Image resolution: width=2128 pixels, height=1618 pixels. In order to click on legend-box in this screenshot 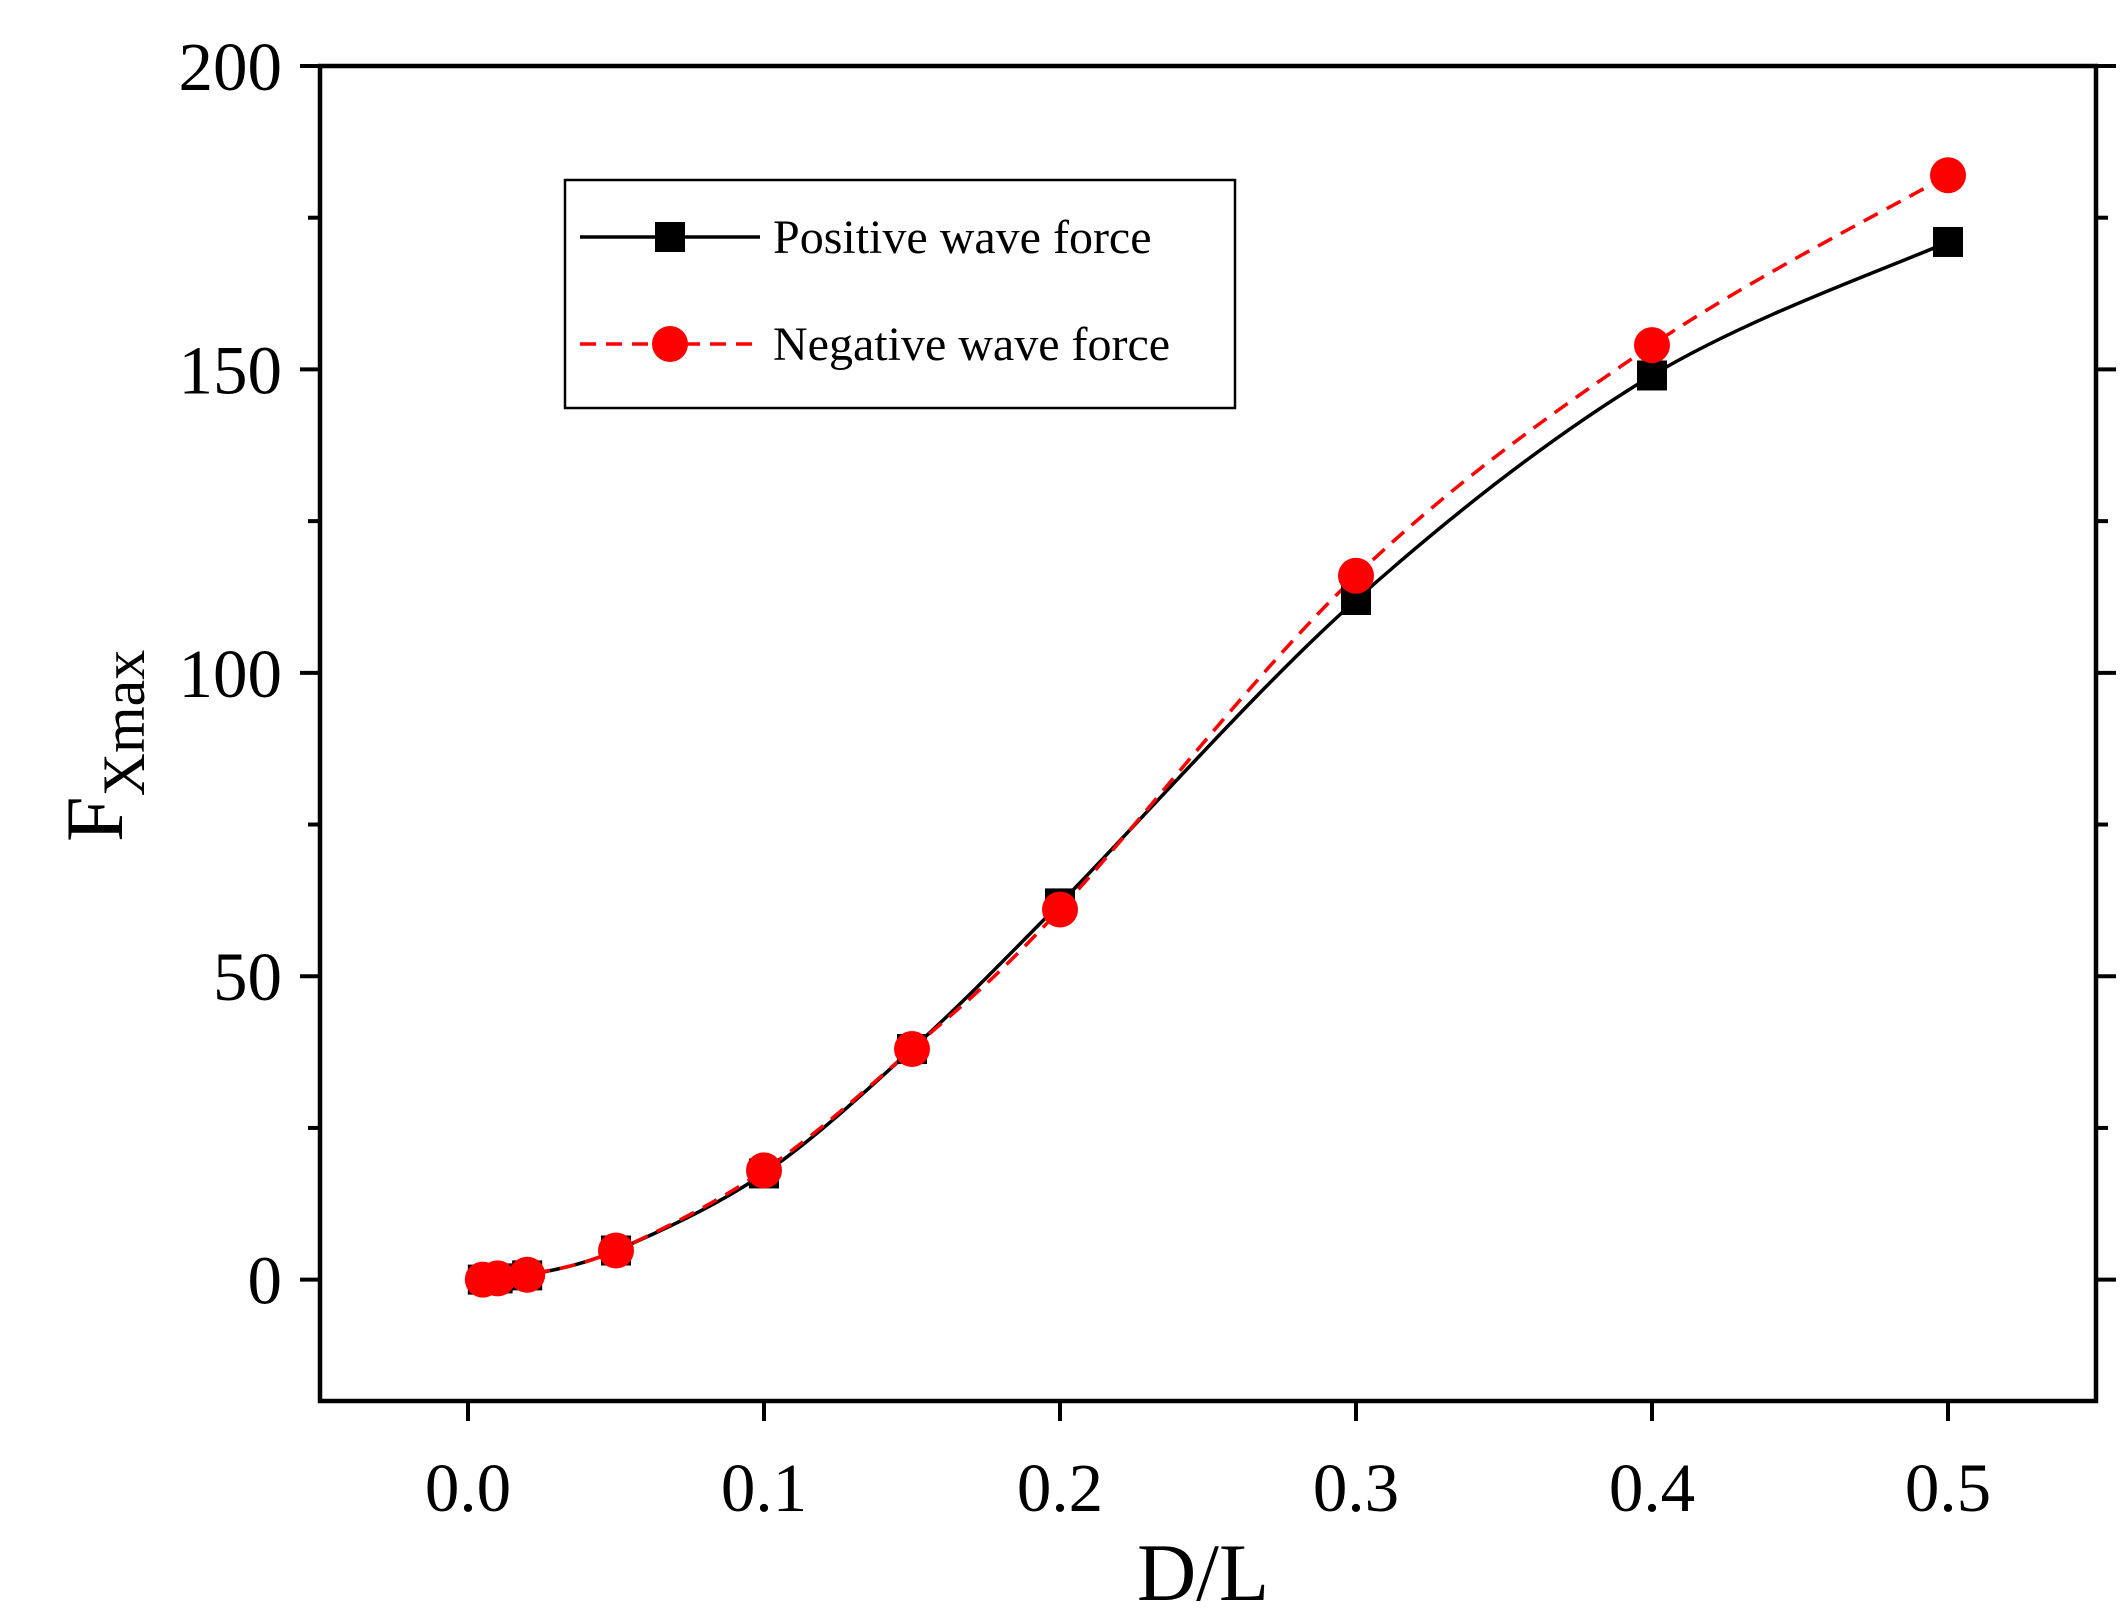, I will do `click(900, 294)`.